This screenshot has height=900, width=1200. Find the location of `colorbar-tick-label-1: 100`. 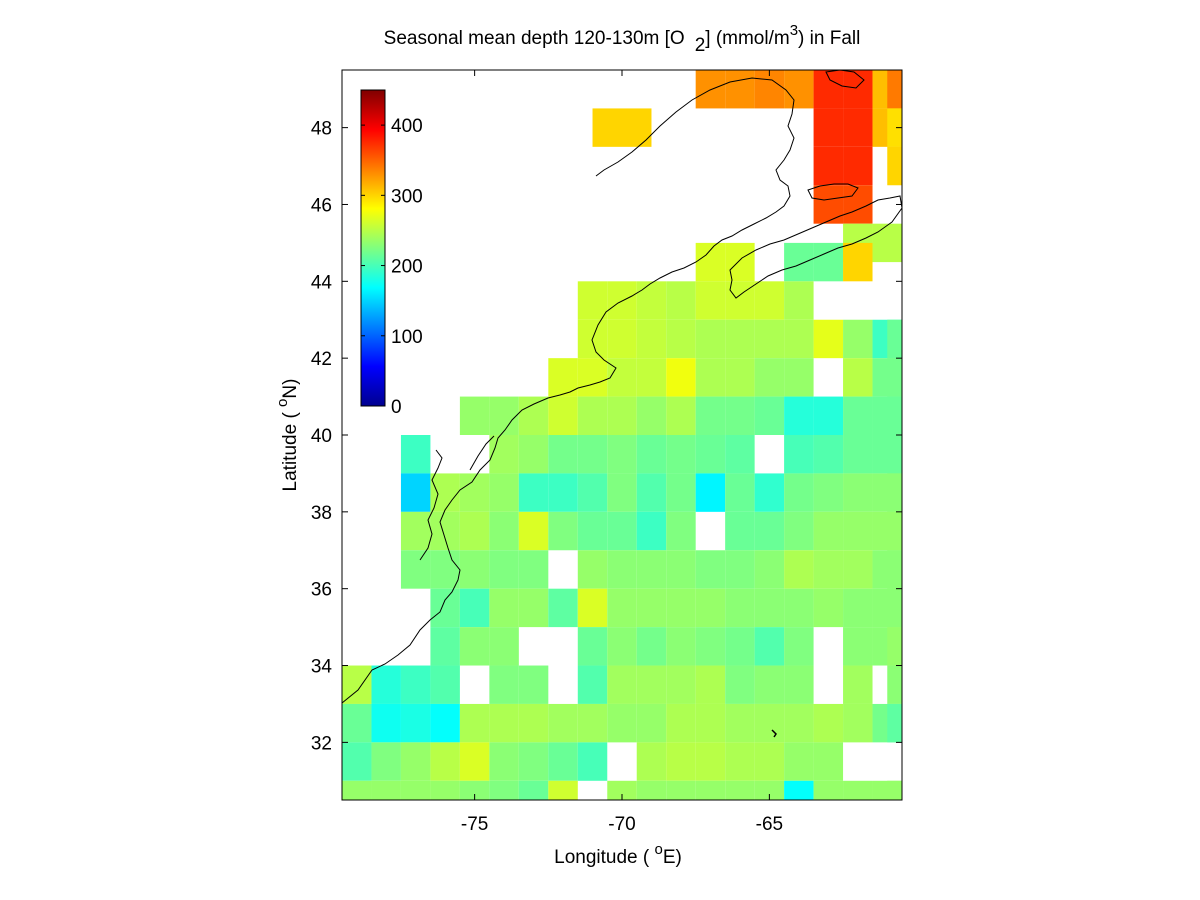

colorbar-tick-label-1: 100 is located at coordinates (407, 337).